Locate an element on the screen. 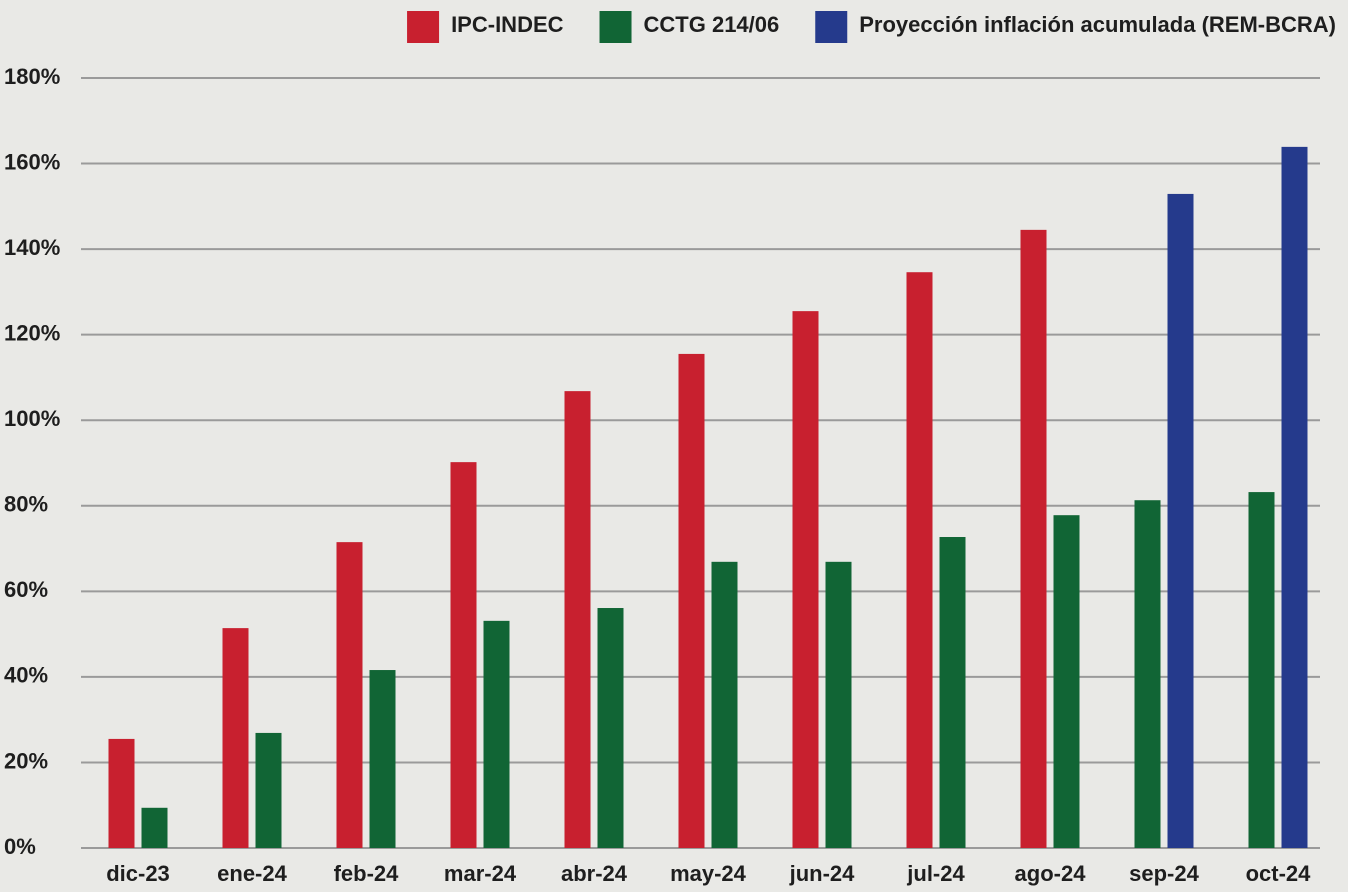  x-tick-label: mar-24 is located at coordinates (480, 873).